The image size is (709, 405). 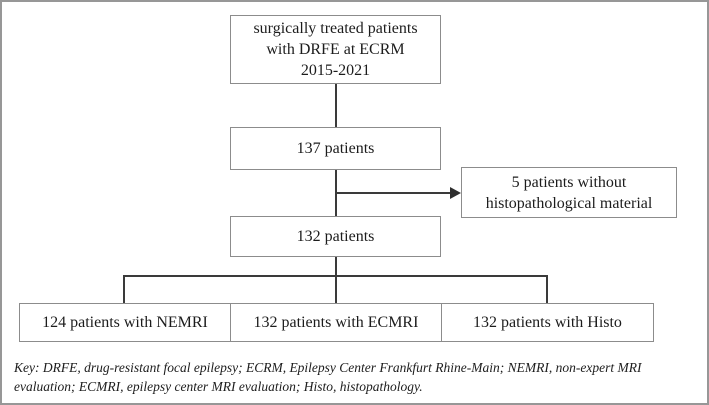 What do you see at coordinates (455, 193) in the screenshot?
I see `arrowhead-icon` at bounding box center [455, 193].